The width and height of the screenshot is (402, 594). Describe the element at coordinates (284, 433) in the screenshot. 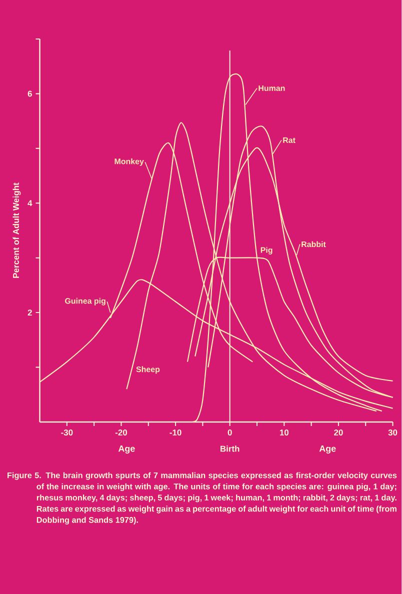

I see `x-tick-label: 10` at that location.